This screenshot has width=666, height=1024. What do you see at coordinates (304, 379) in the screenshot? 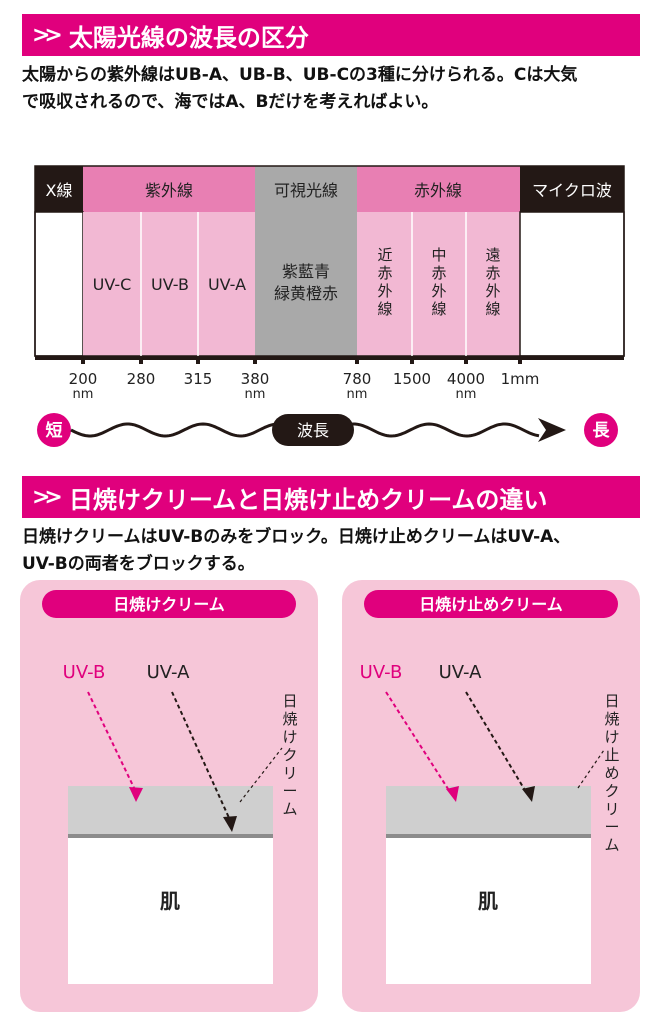
I see `axis-ticks: 200 280 315 380 780 1500 4000 1mm nm nm nm nm` at bounding box center [304, 379].